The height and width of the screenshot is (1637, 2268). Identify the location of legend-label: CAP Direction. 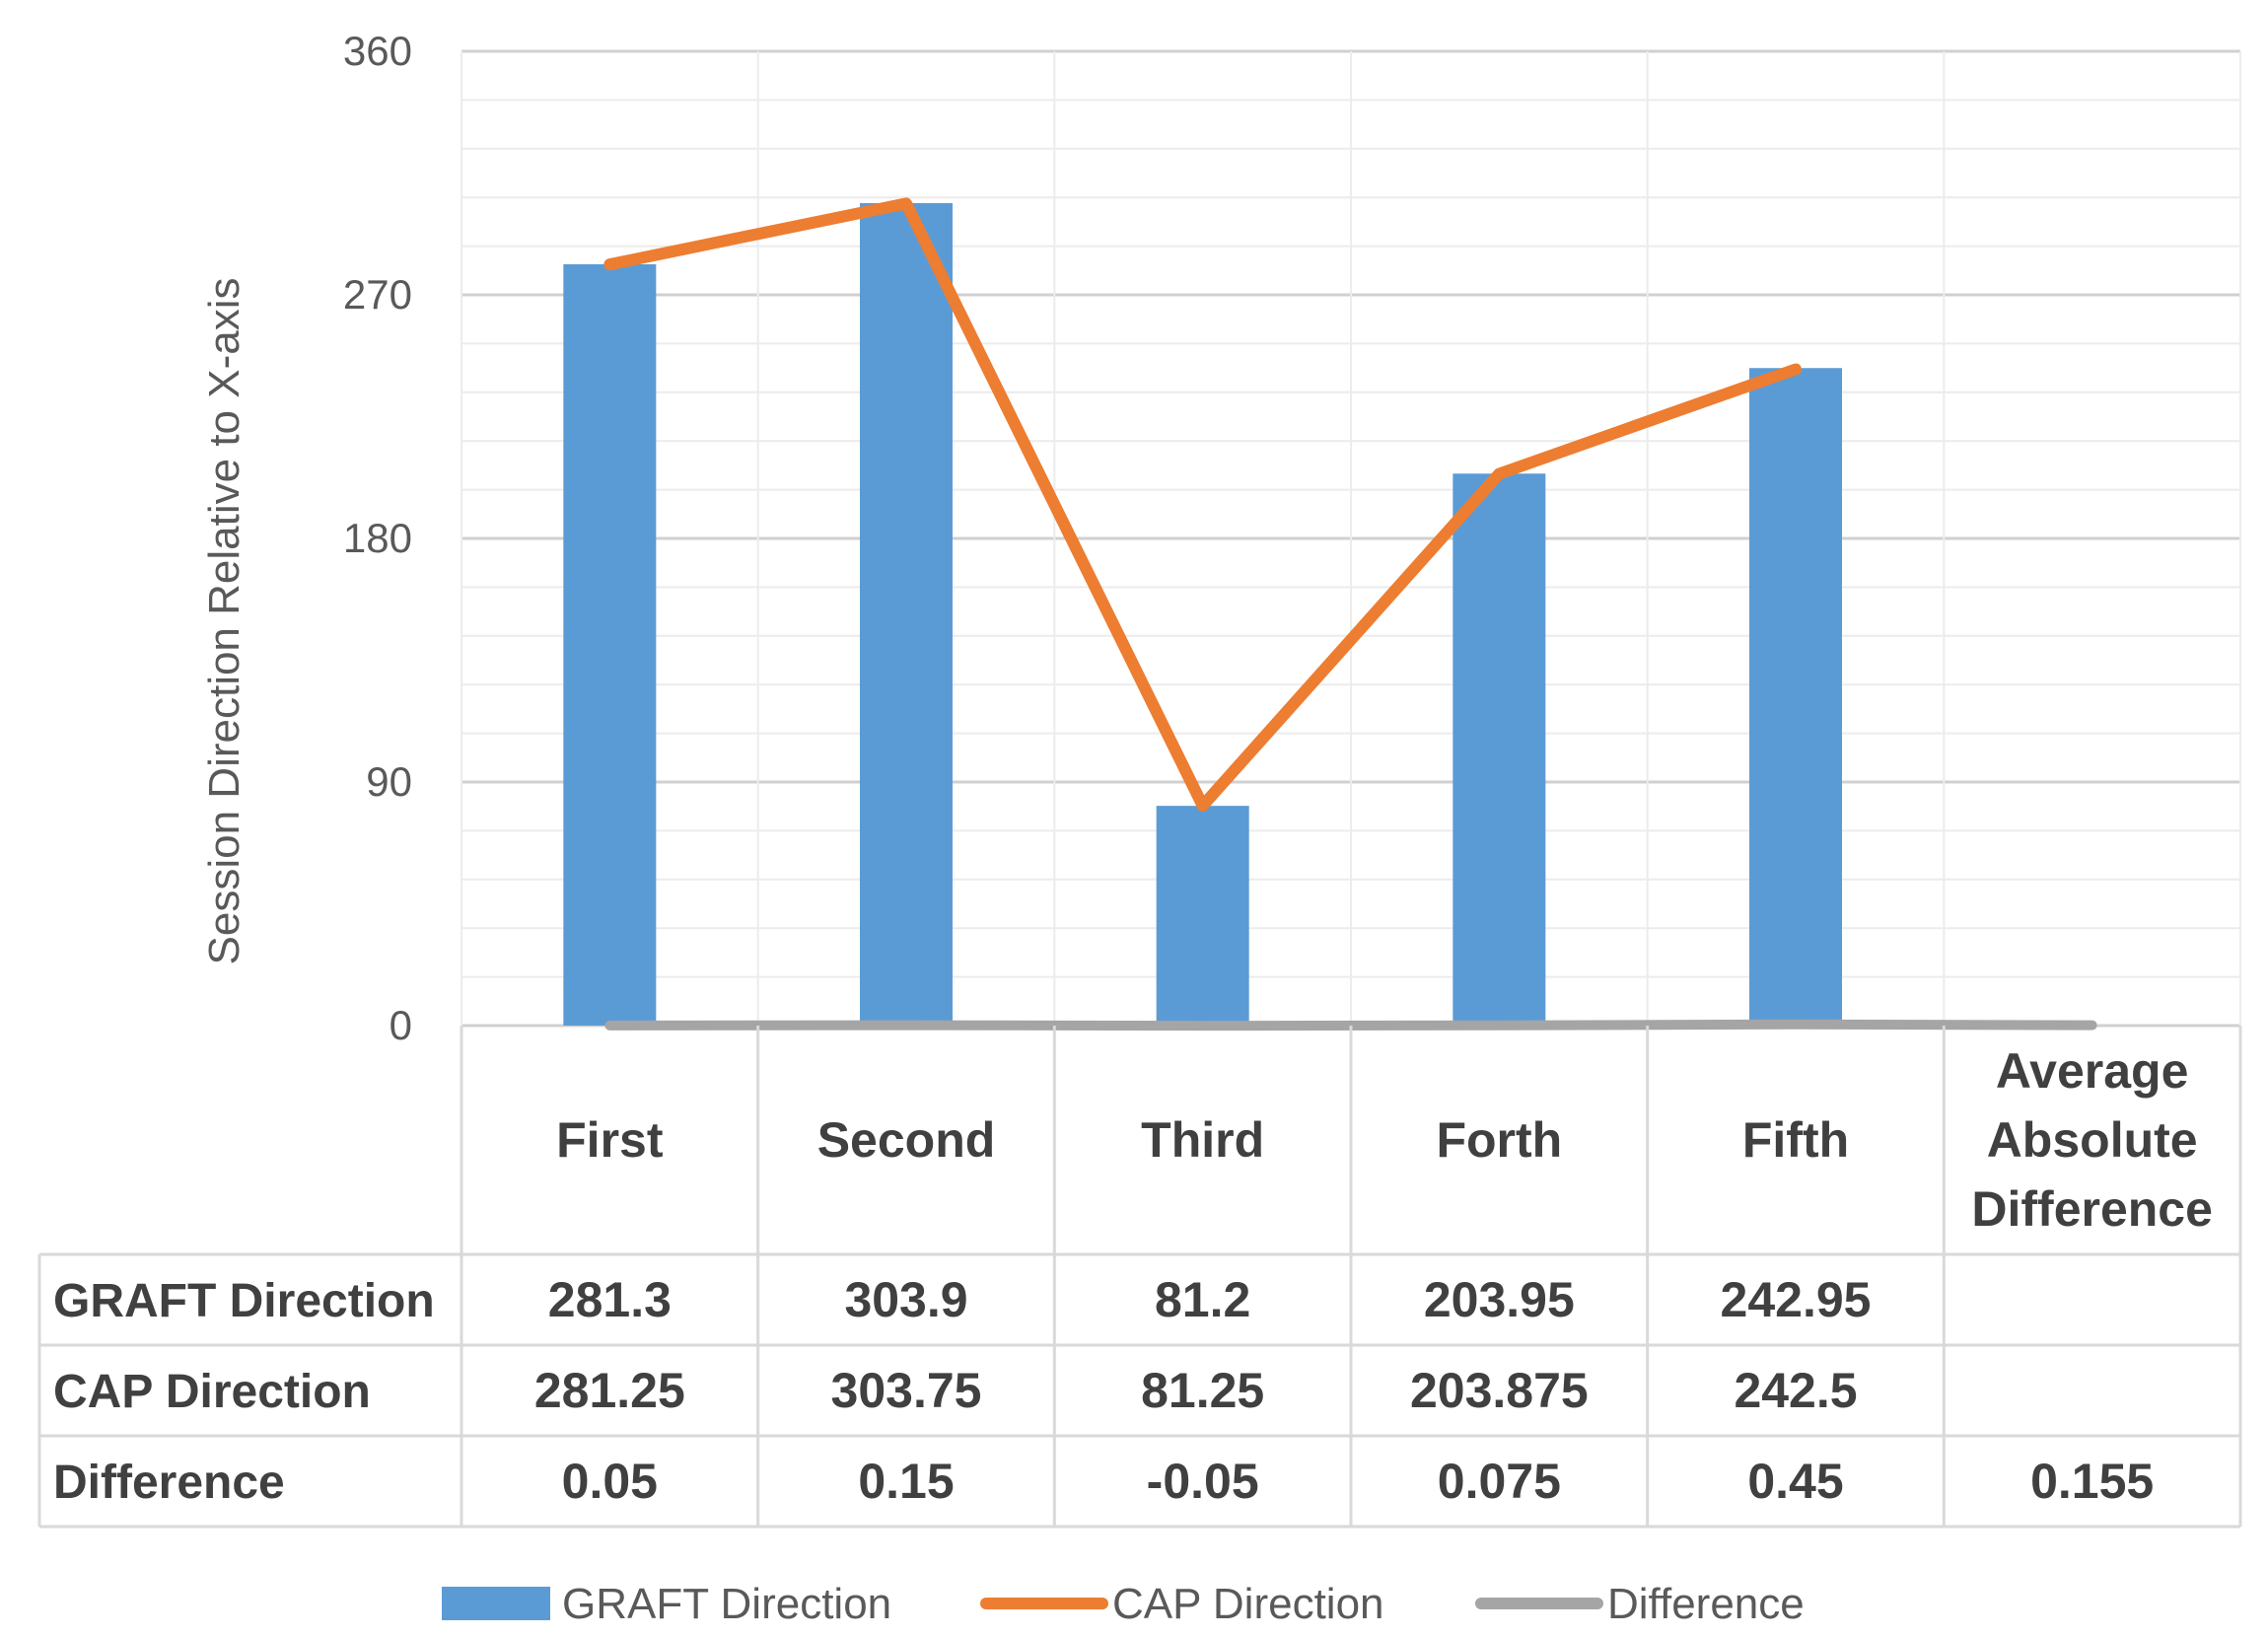
(1248, 1604).